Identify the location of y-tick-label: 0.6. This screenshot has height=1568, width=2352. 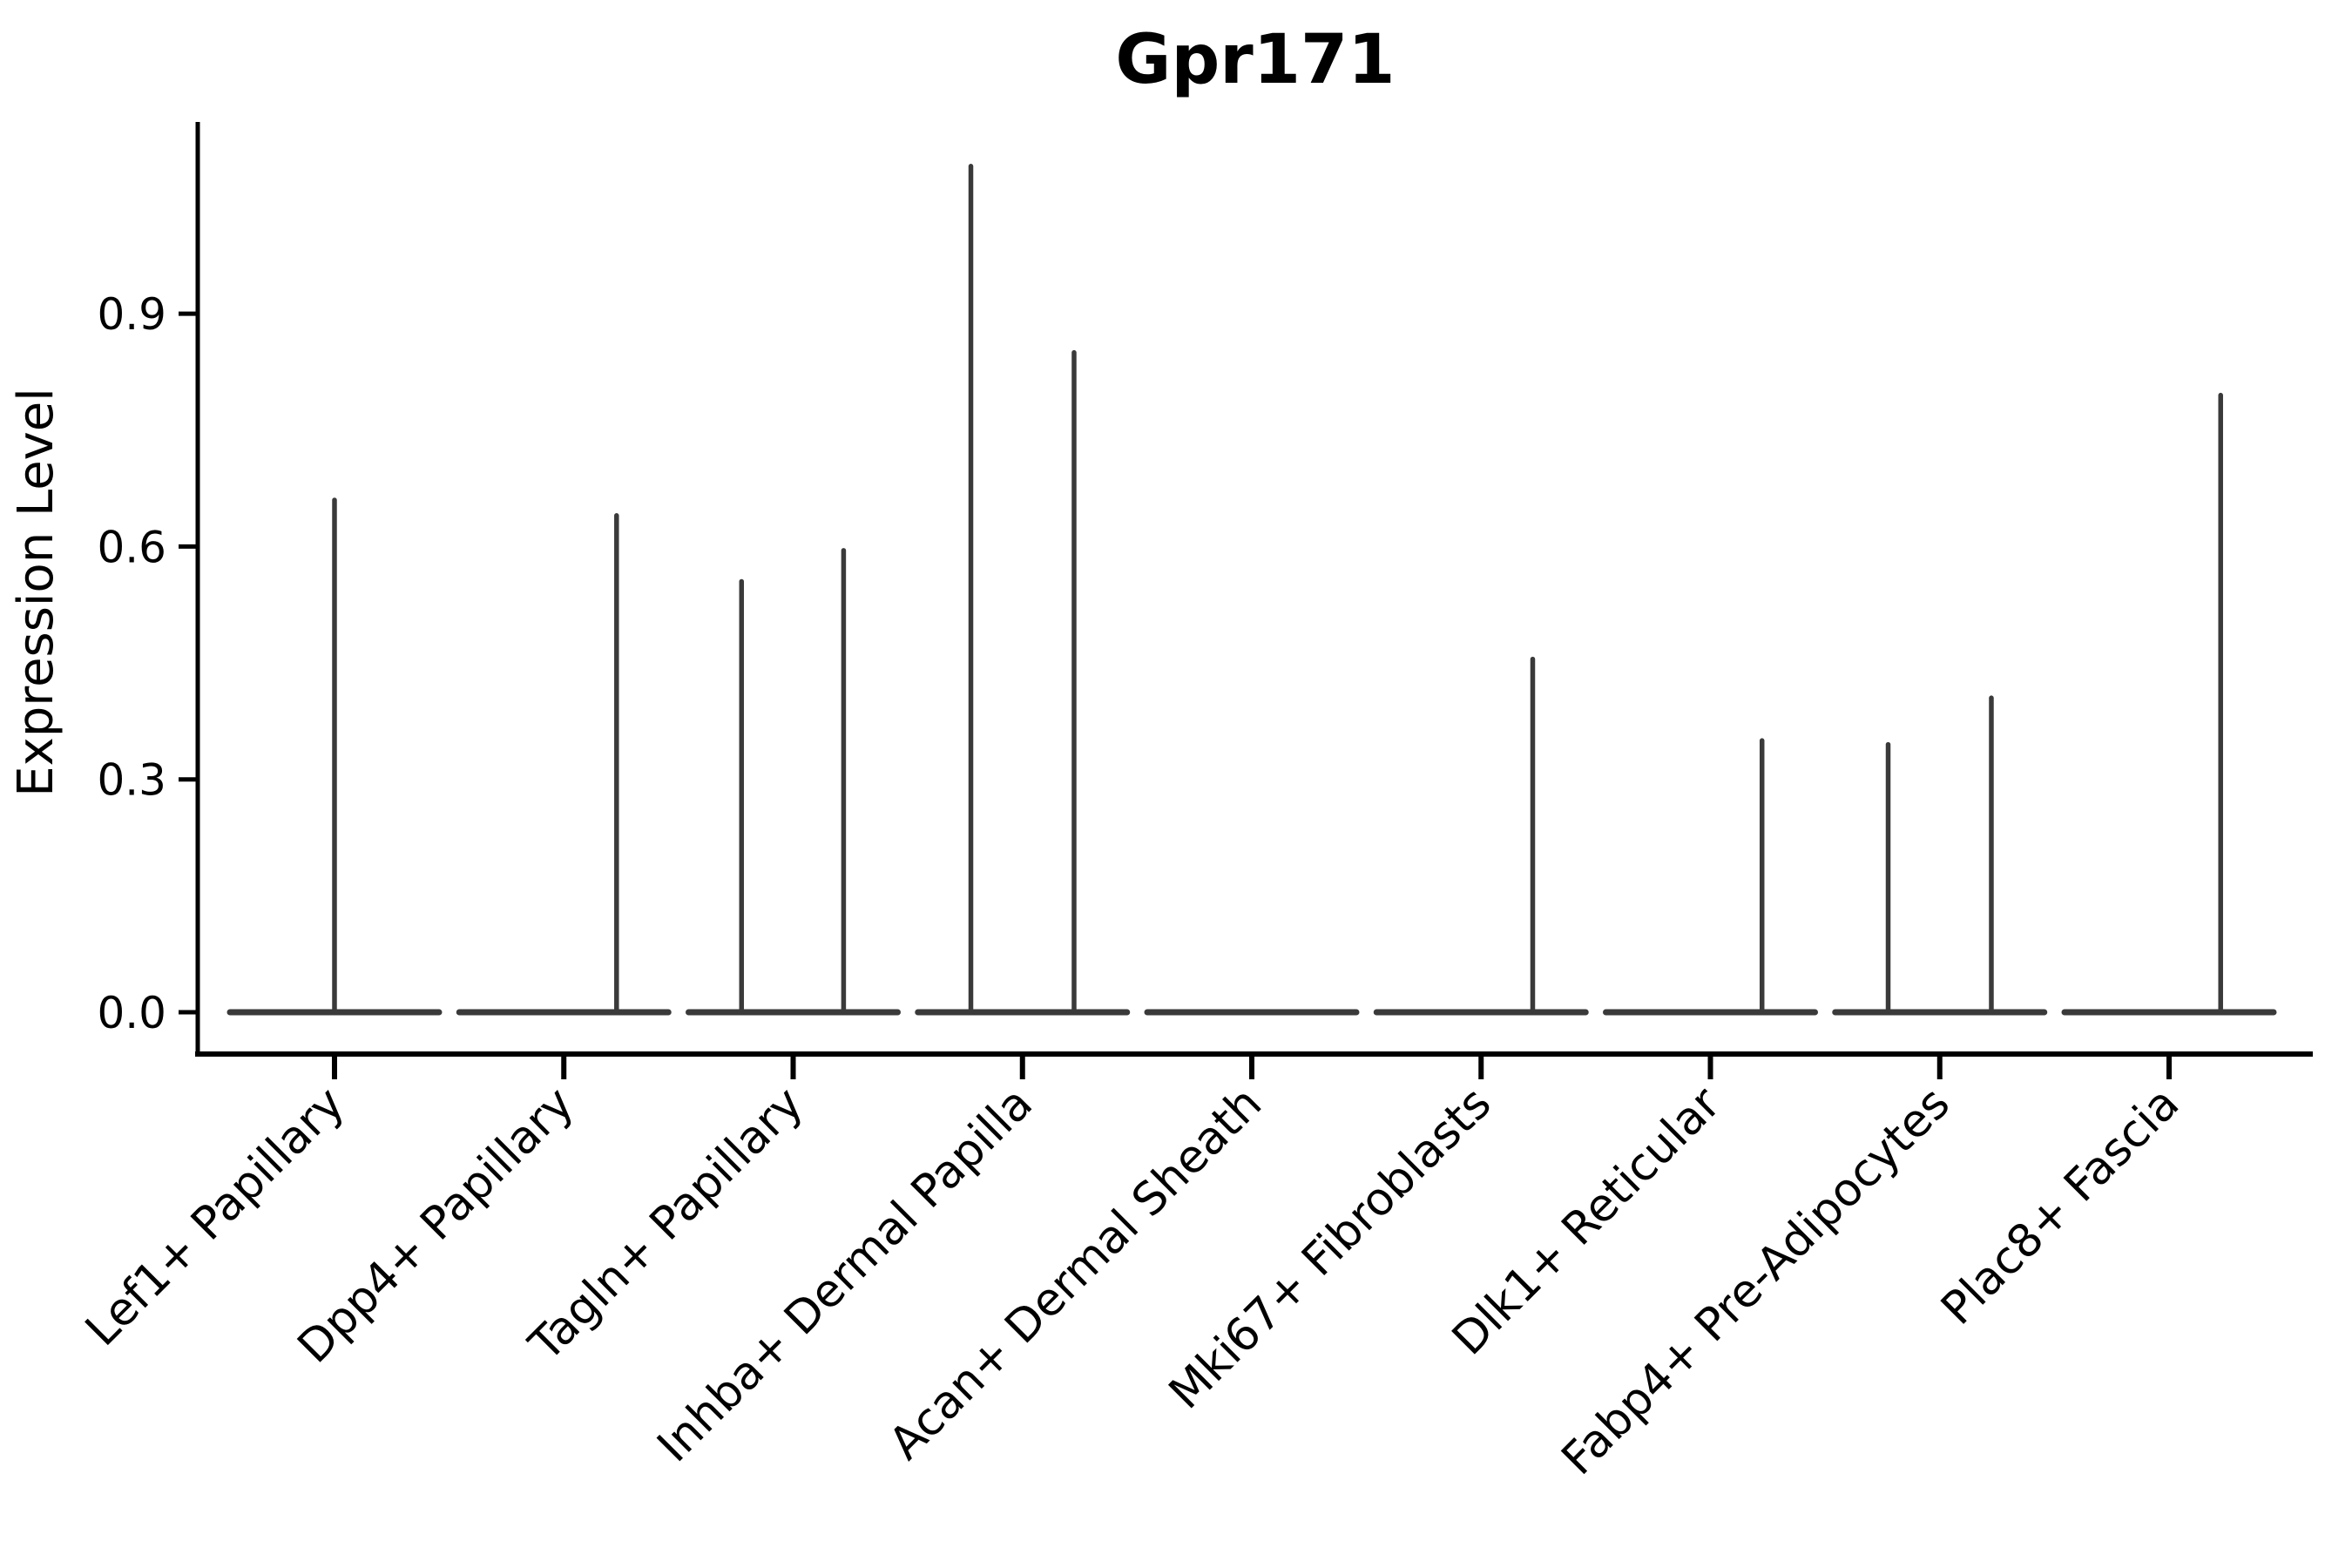
(131, 547).